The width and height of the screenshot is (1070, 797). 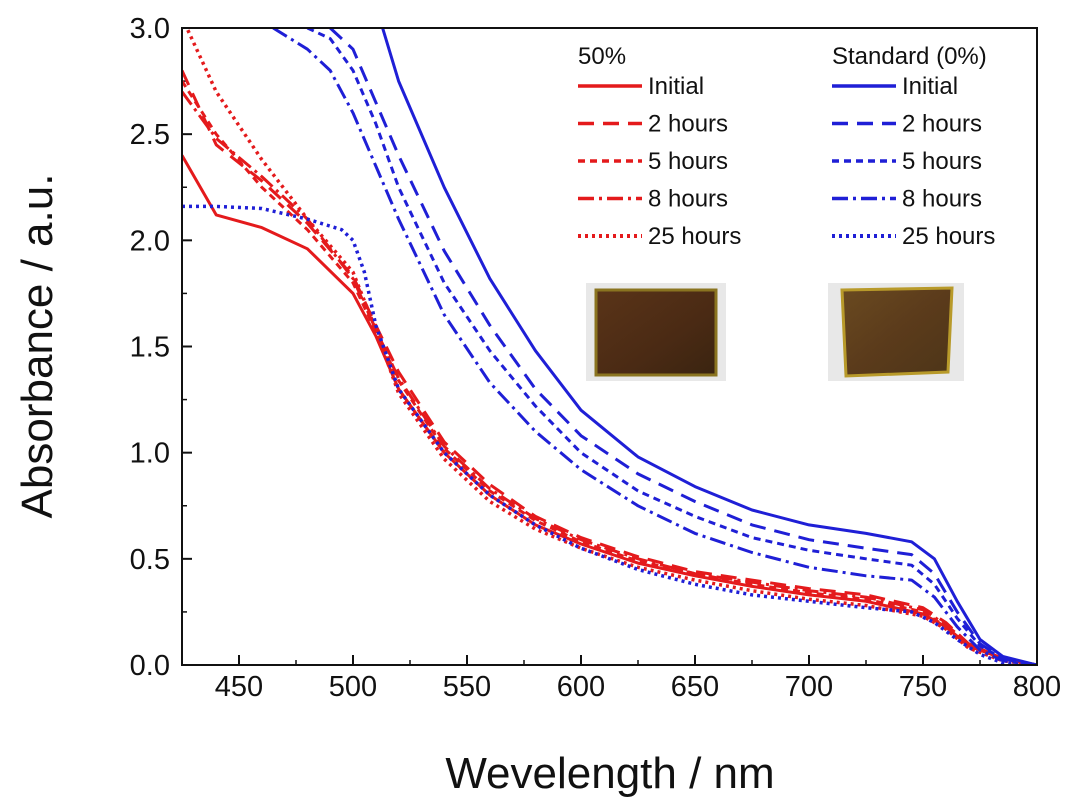 I want to click on legend-group-title: 50%, so click(x=602, y=56).